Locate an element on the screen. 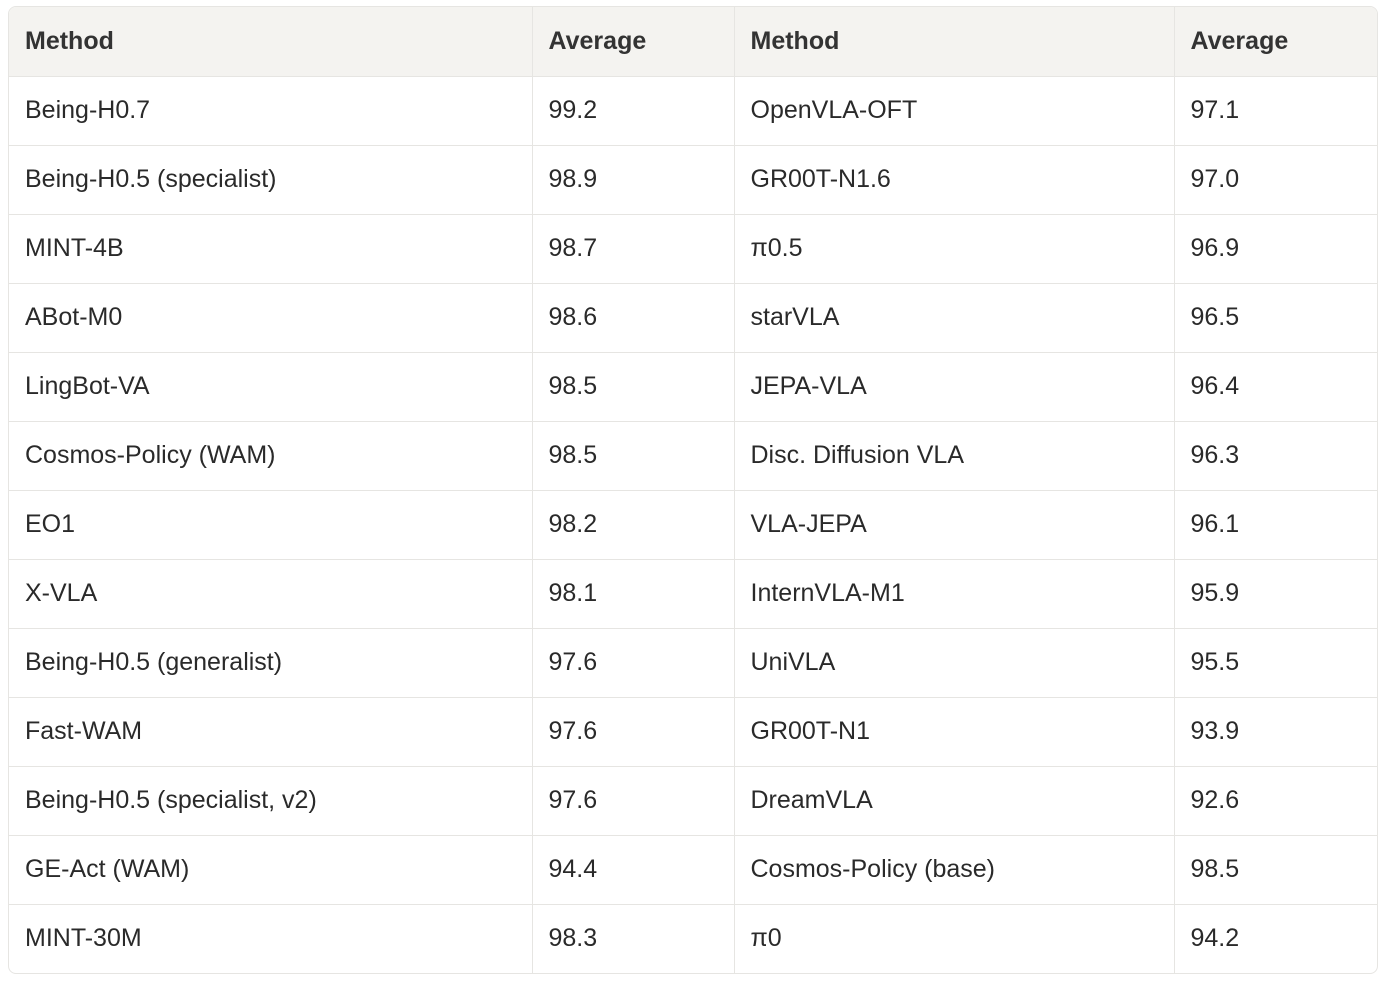  average-cell: 99.2 is located at coordinates (633, 111).